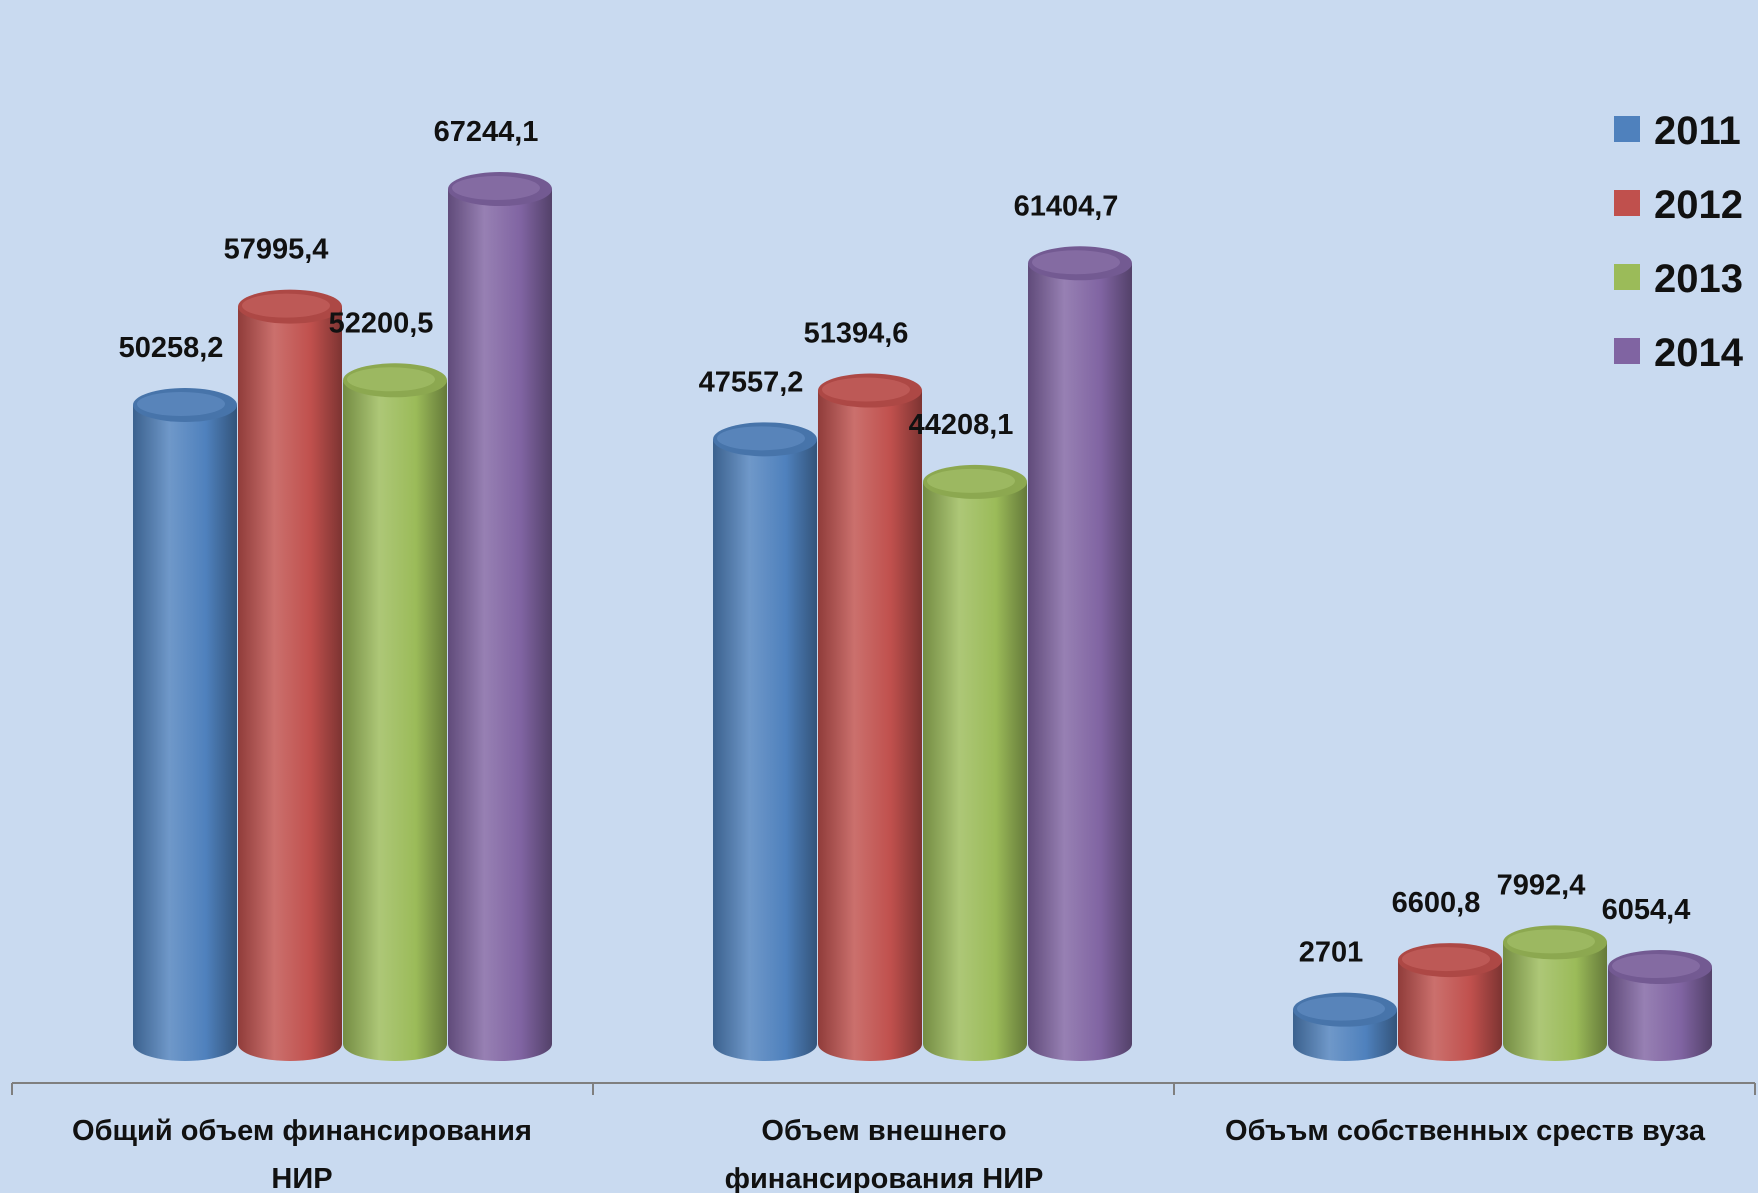  Describe the element at coordinates (486, 132) in the screenshot. I see `data-label: 67244,1` at that location.